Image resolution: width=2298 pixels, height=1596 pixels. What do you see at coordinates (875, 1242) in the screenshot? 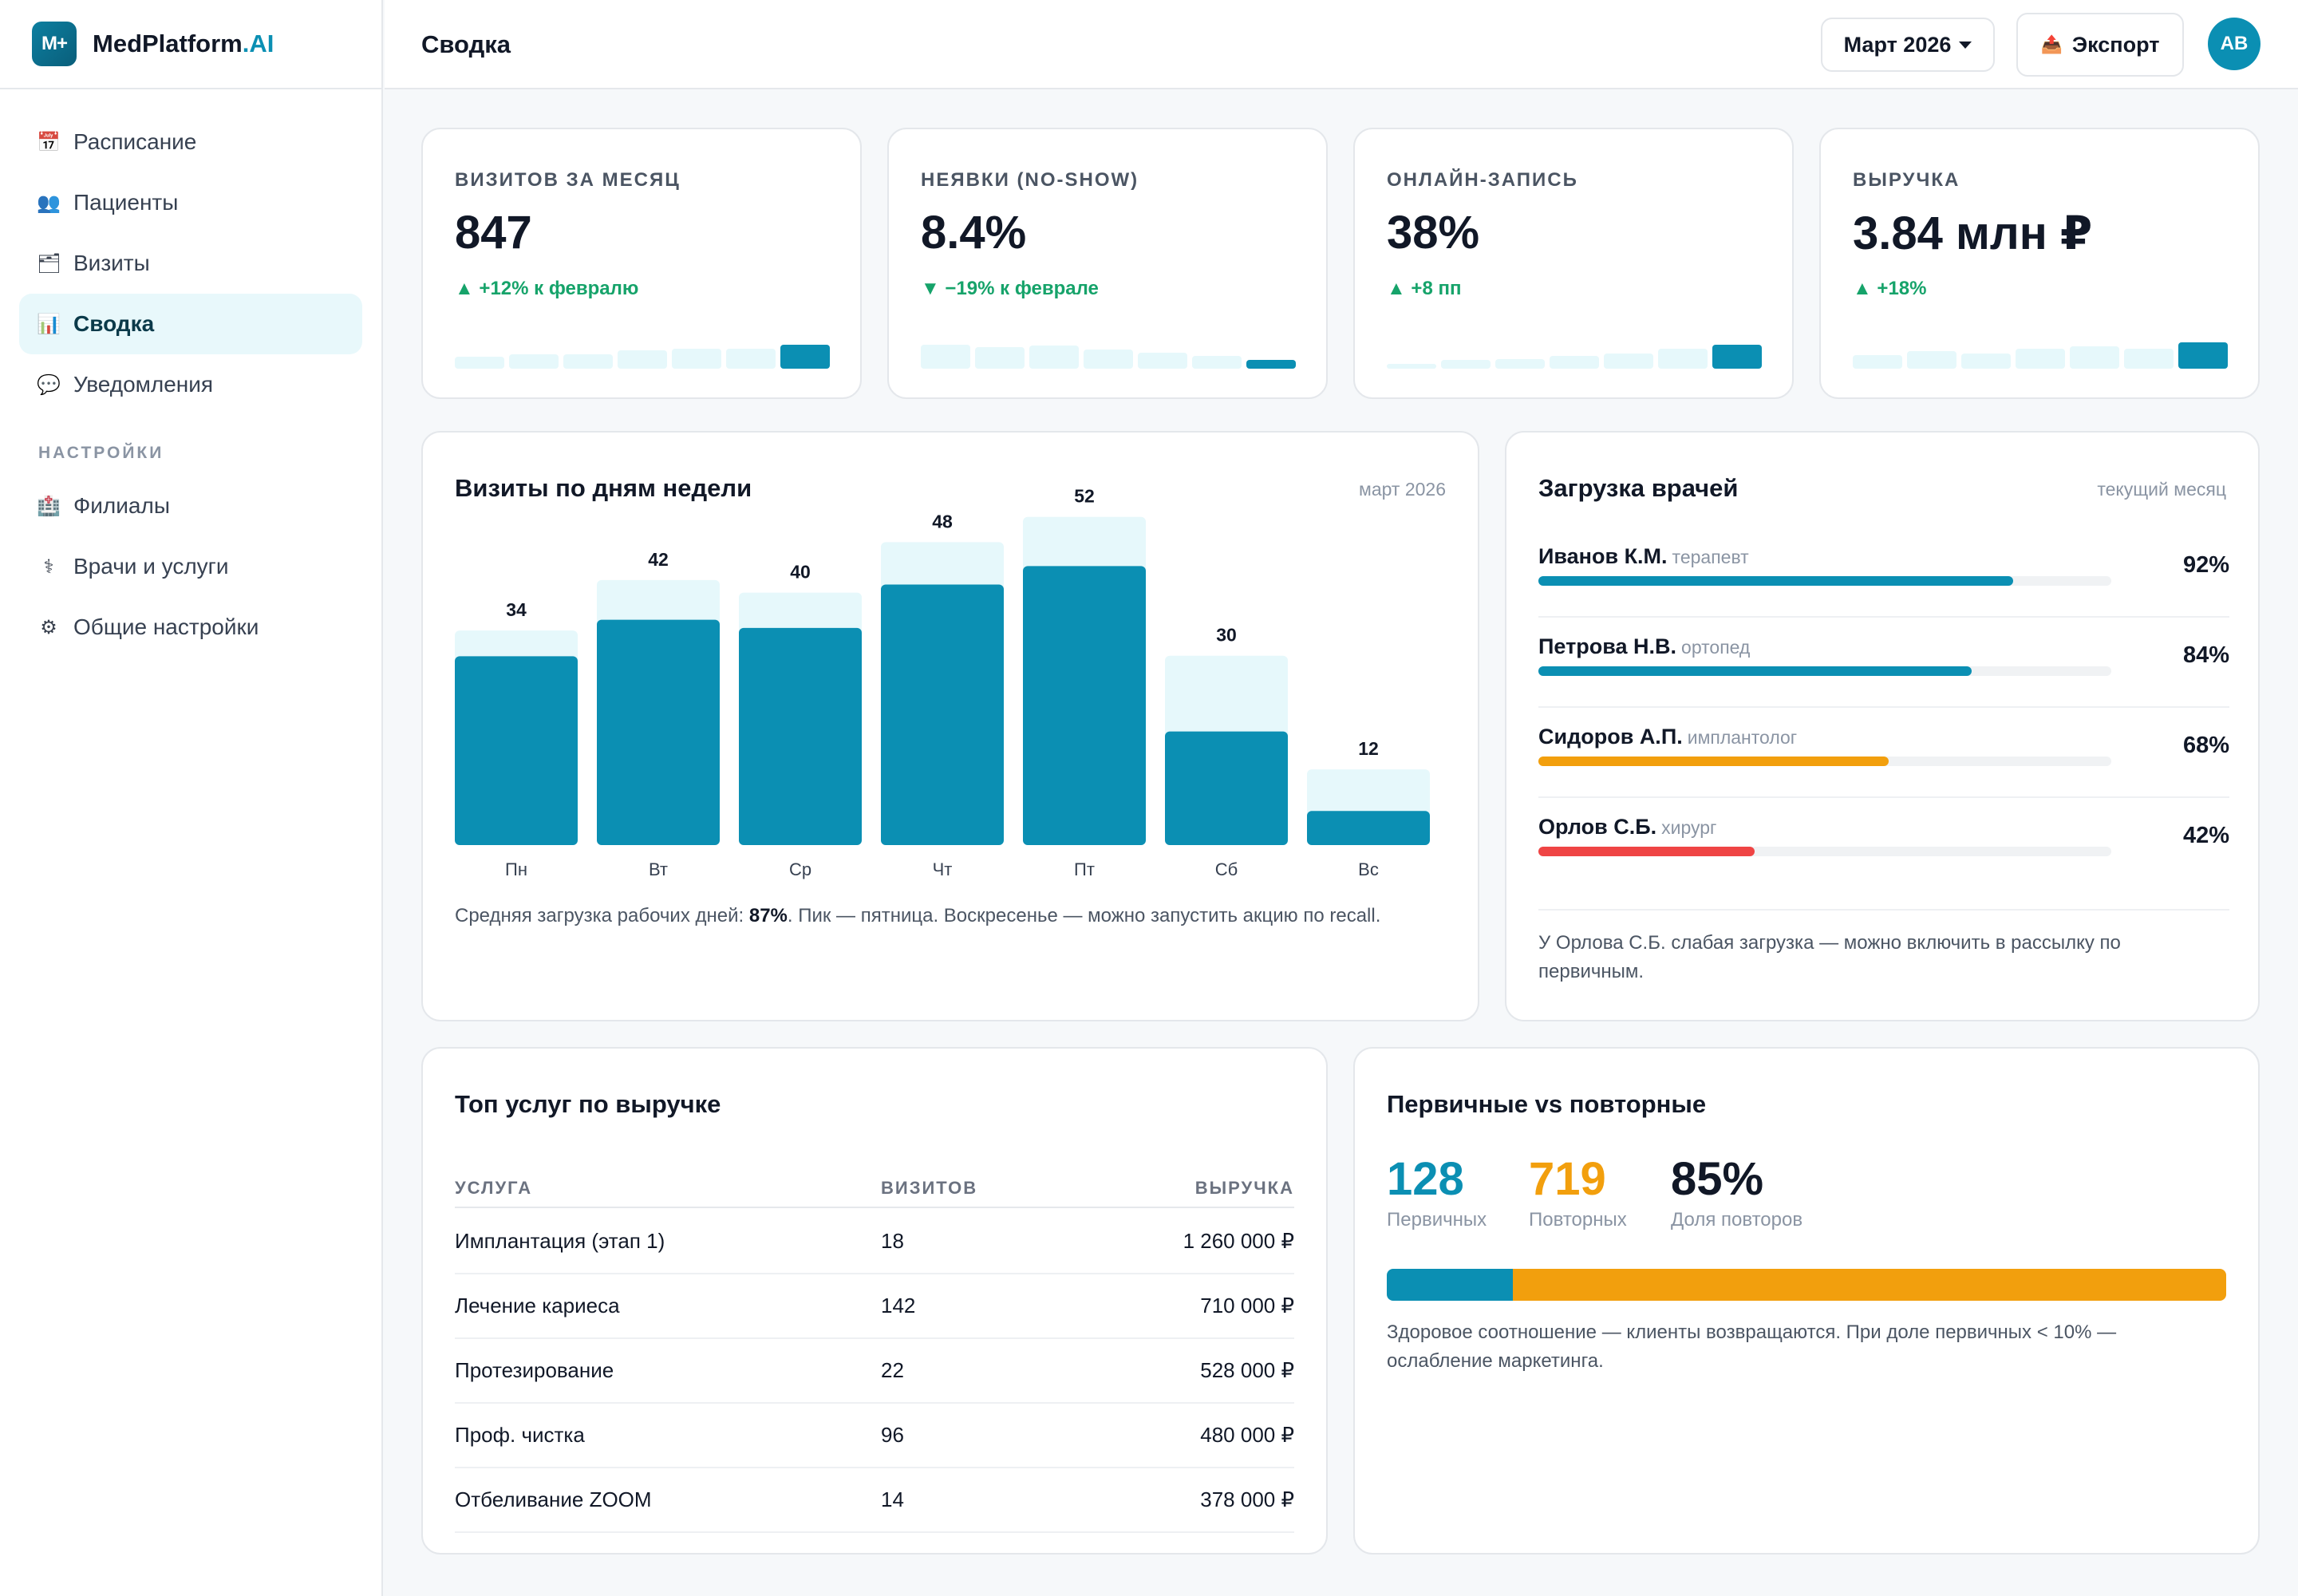
I see `table-row: Имплантация (этап 1) 18 1 260 000 ₽` at bounding box center [875, 1242].